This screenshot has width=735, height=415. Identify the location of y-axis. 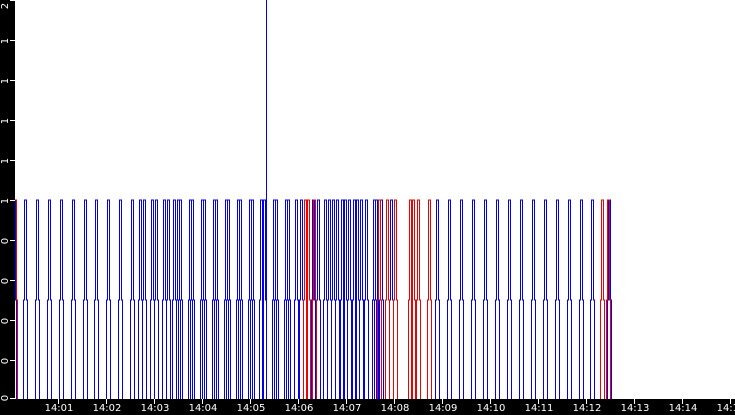
(7, 207).